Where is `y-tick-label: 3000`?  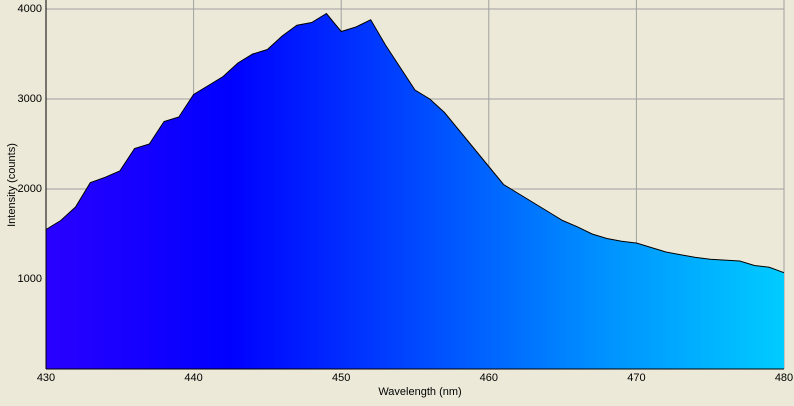 y-tick-label: 3000 is located at coordinates (30, 99).